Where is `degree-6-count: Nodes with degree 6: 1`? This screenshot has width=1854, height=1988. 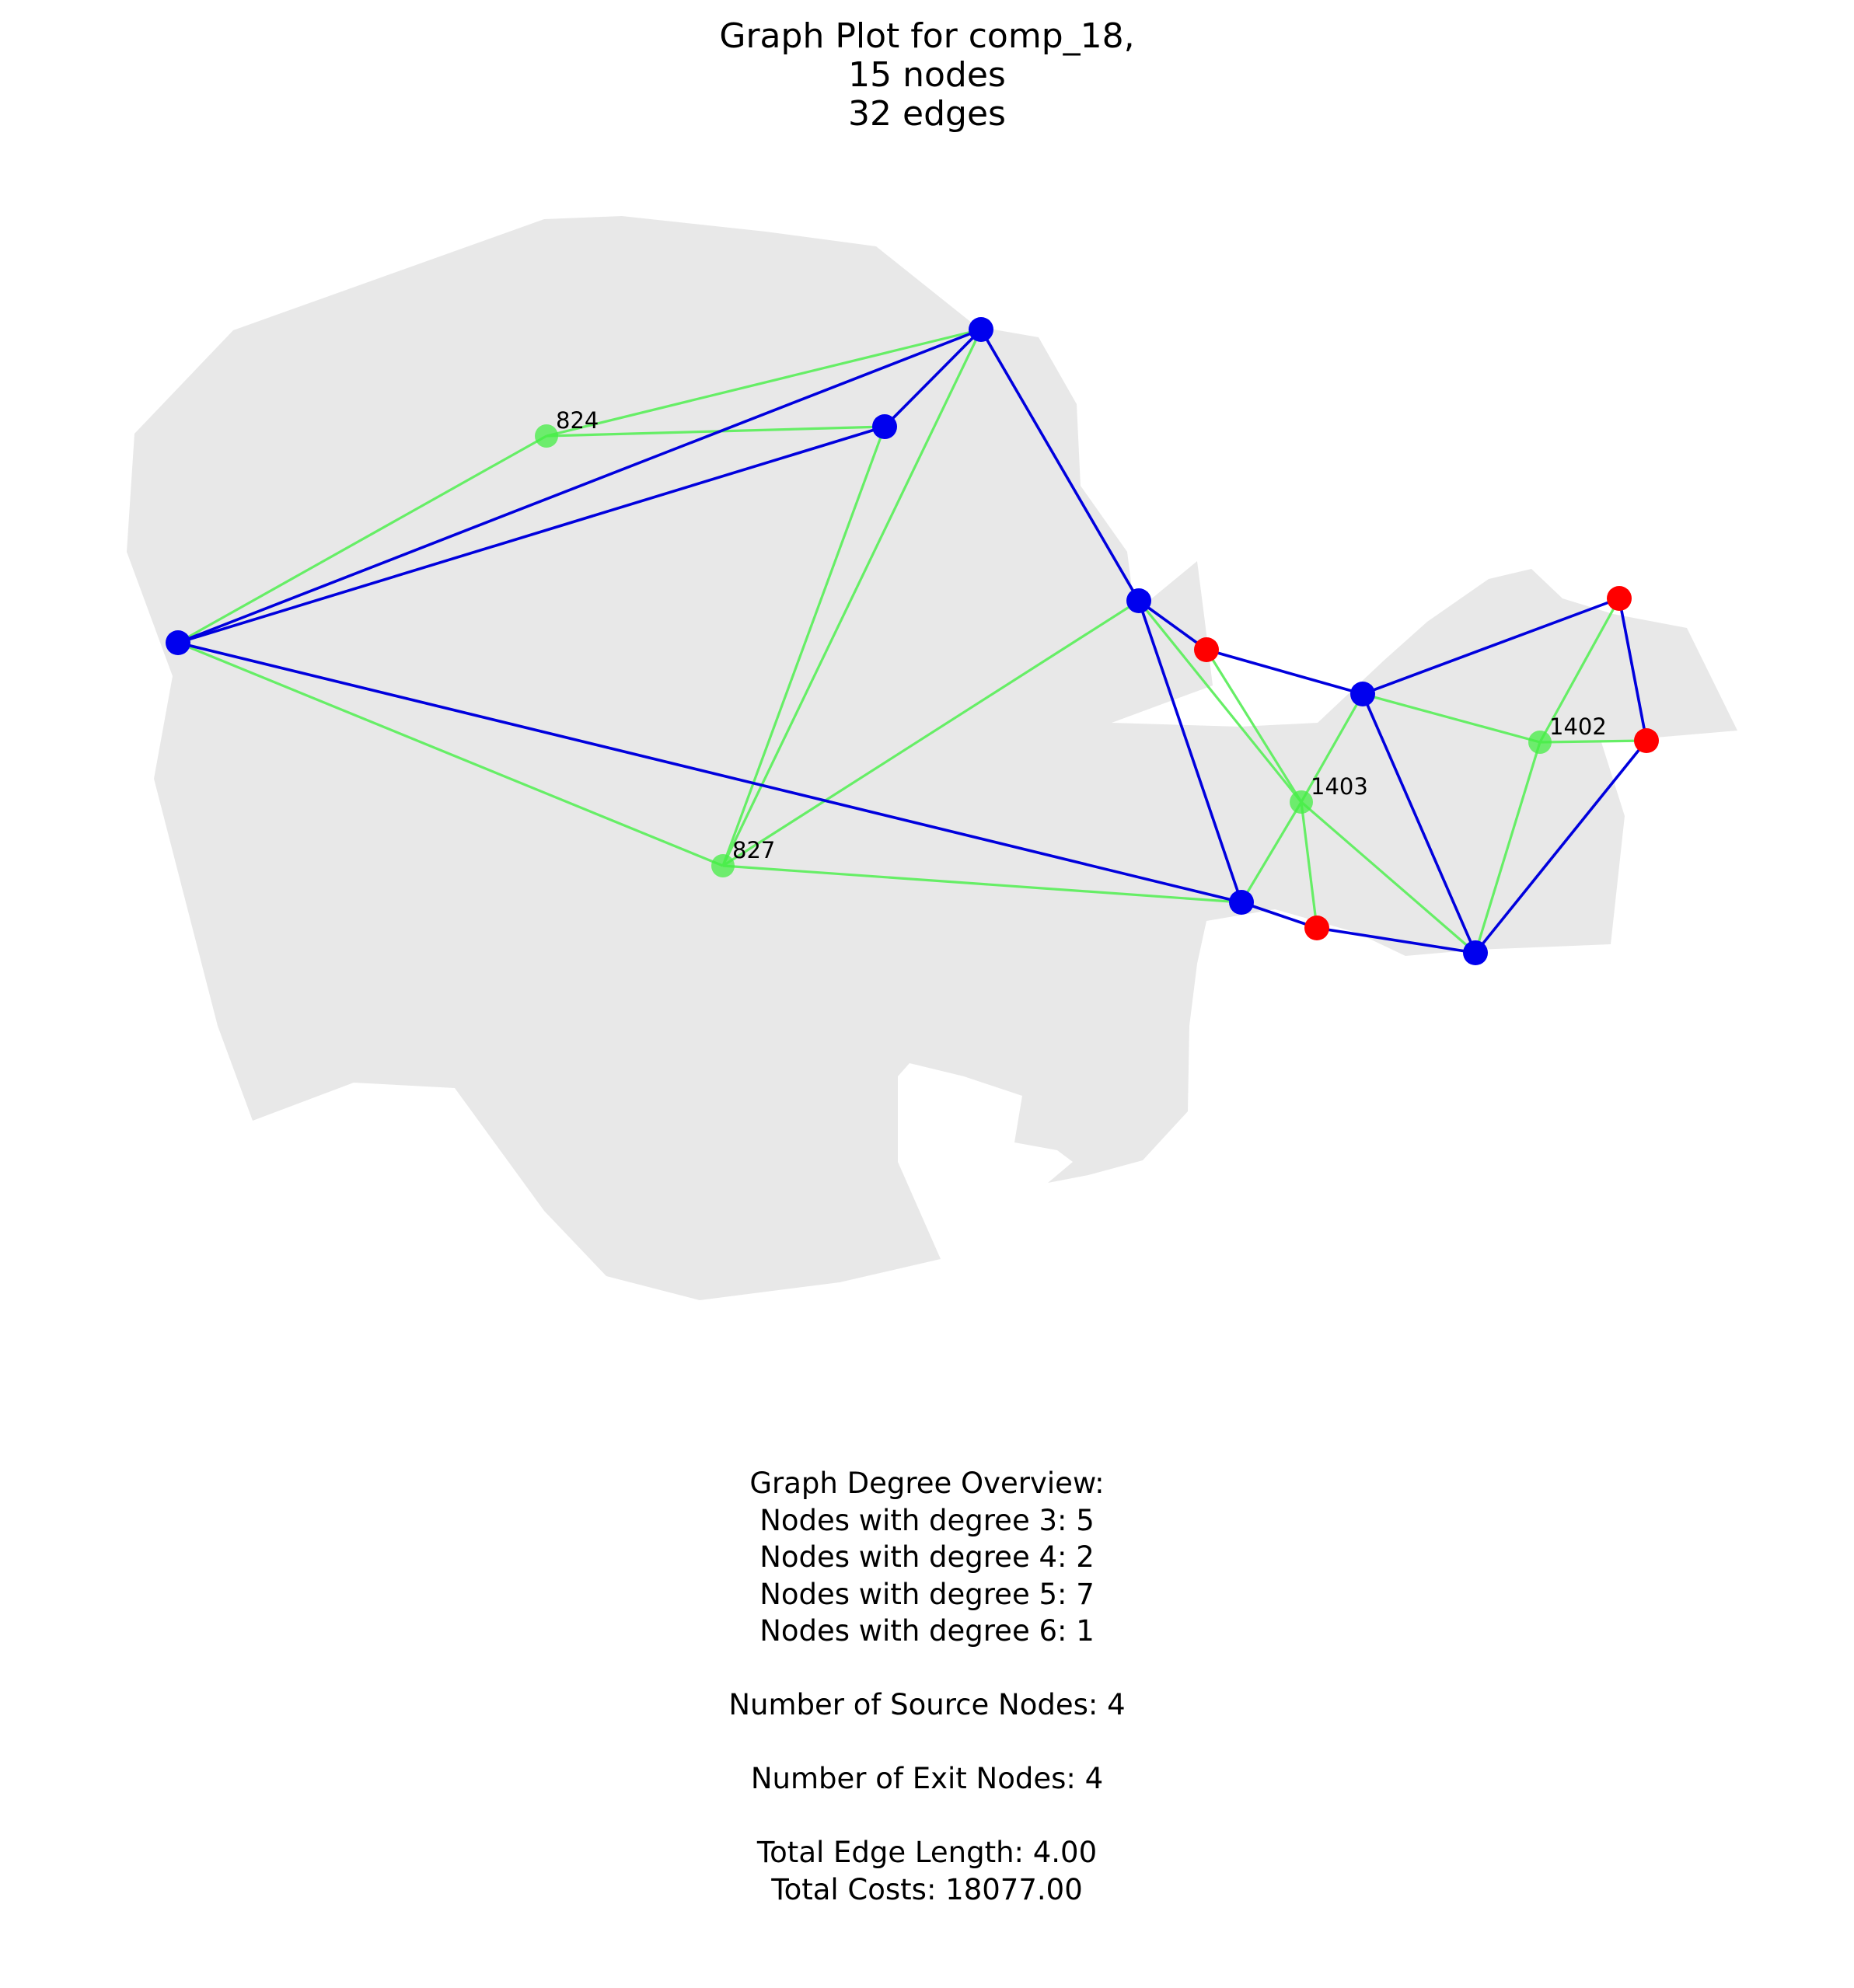
degree-6-count: Nodes with degree 6: 1 is located at coordinates (927, 1631).